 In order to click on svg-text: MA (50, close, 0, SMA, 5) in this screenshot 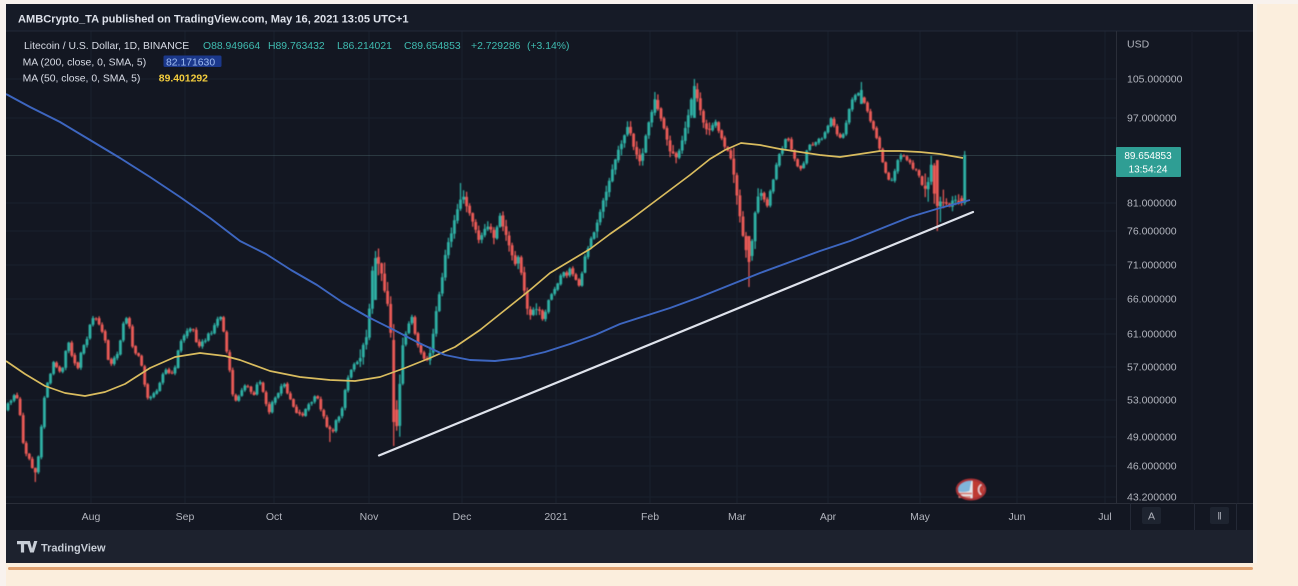, I will do `click(82, 79)`.